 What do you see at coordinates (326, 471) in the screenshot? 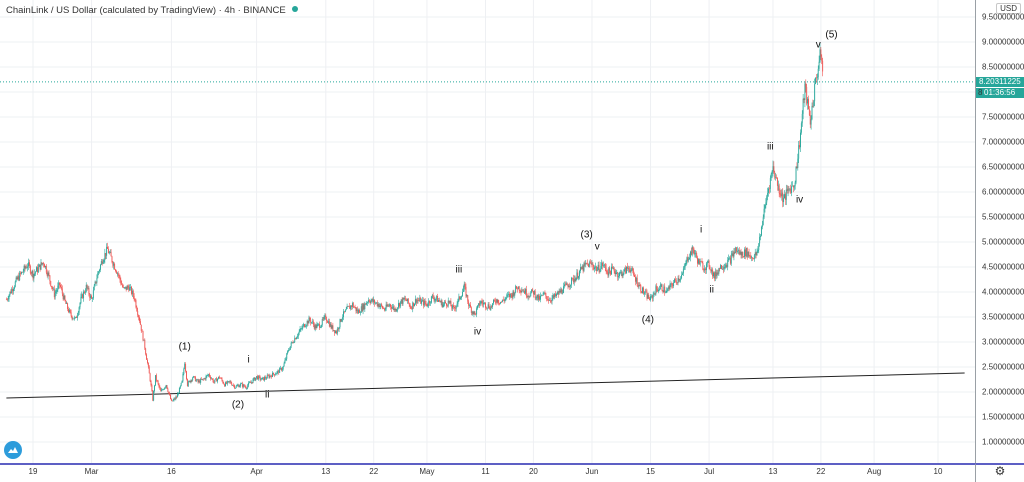
I see `x-tick-label: 13` at bounding box center [326, 471].